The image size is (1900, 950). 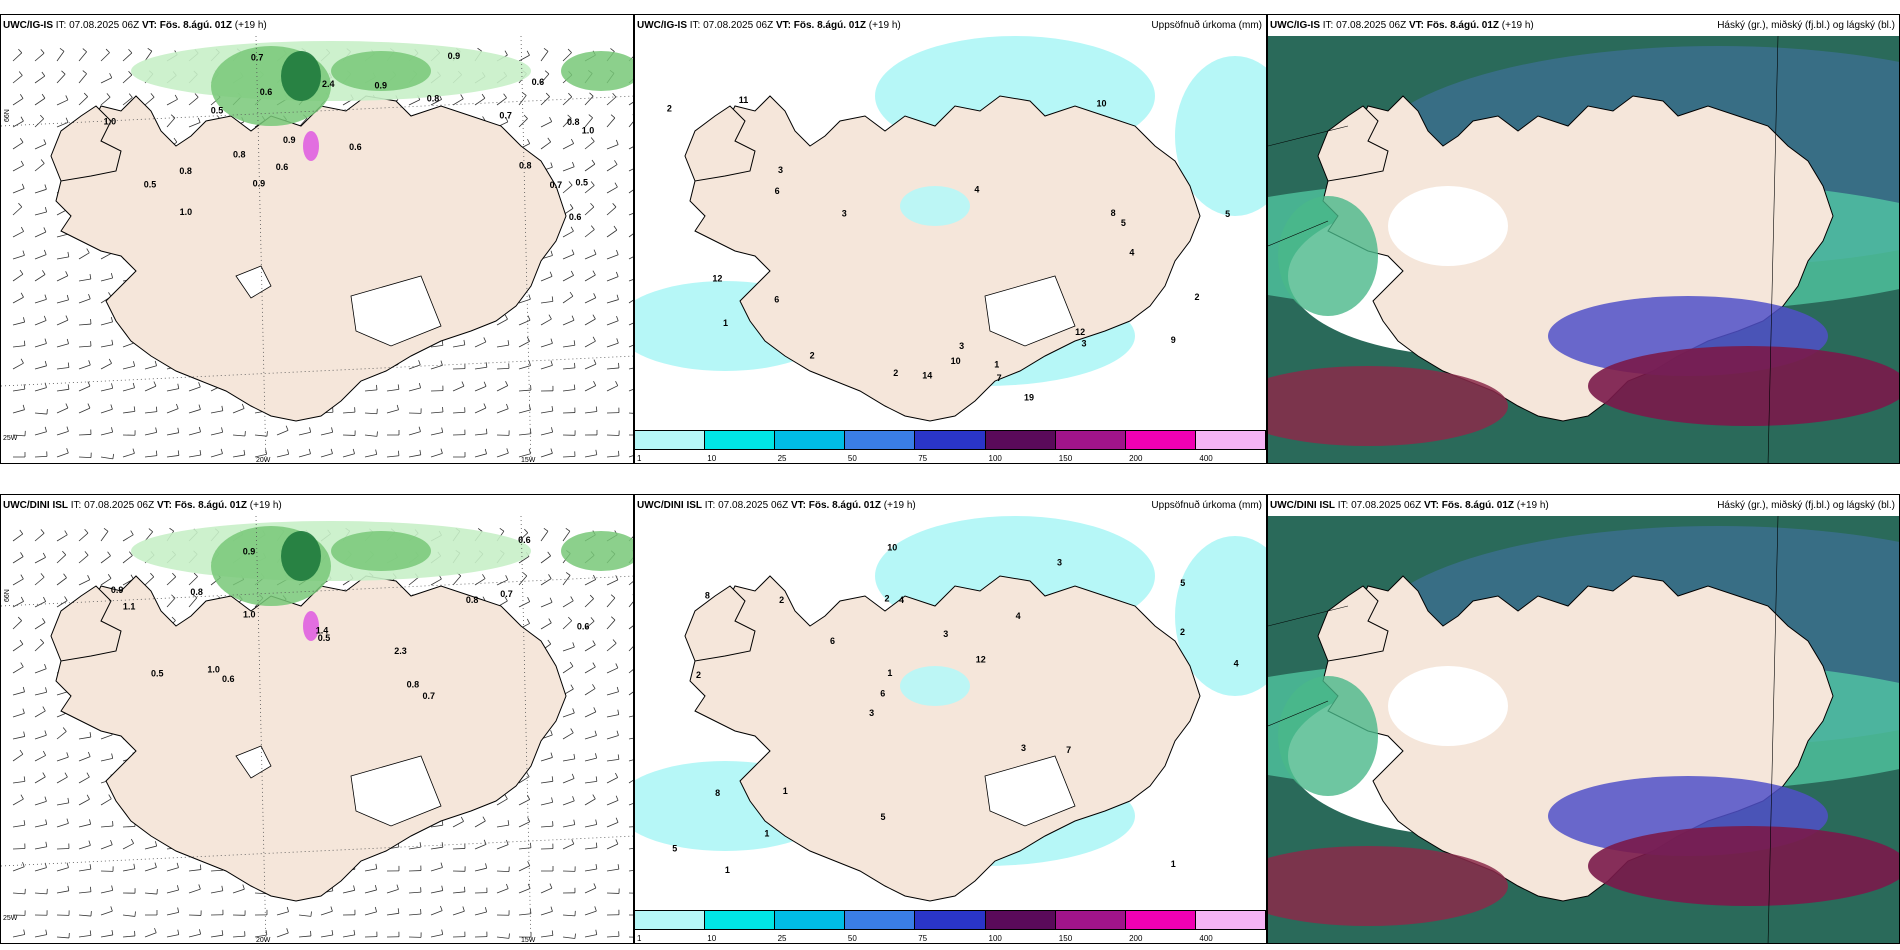 What do you see at coordinates (942, 258) in the screenshot?
I see `iceland-landmass` at bounding box center [942, 258].